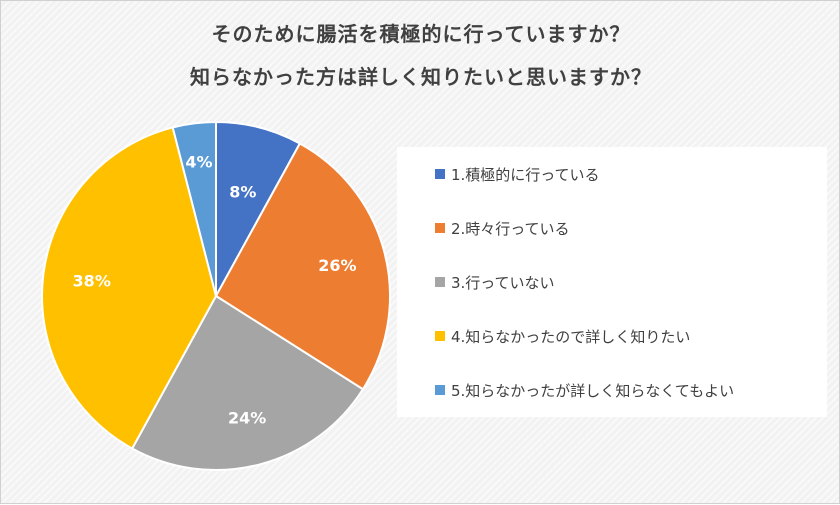 The width and height of the screenshot is (840, 505). Describe the element at coordinates (198, 161) in the screenshot. I see `pie-slice-label-5: 4%` at that location.